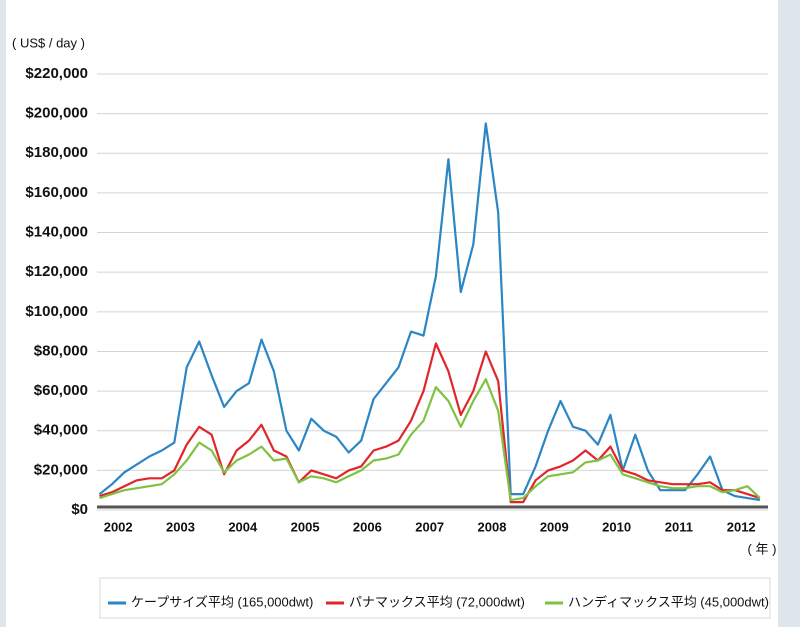  I want to click on x-tick-label: 2009, so click(554, 526).